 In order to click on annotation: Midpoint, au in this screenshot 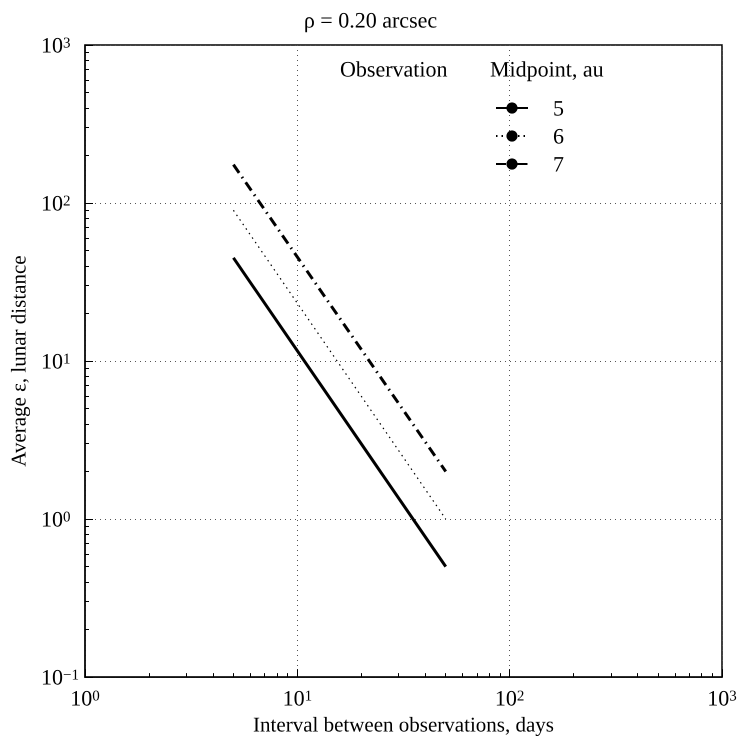, I will do `click(547, 69)`.